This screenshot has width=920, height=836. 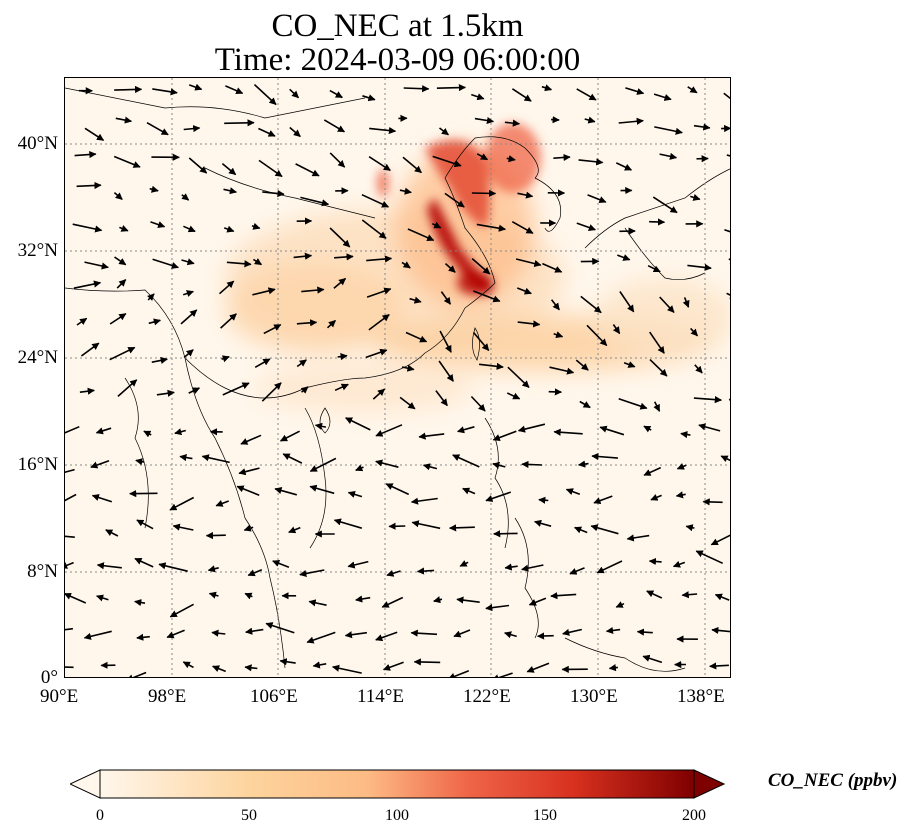 I want to click on colorbar-tick-150: 150, so click(x=545, y=815).